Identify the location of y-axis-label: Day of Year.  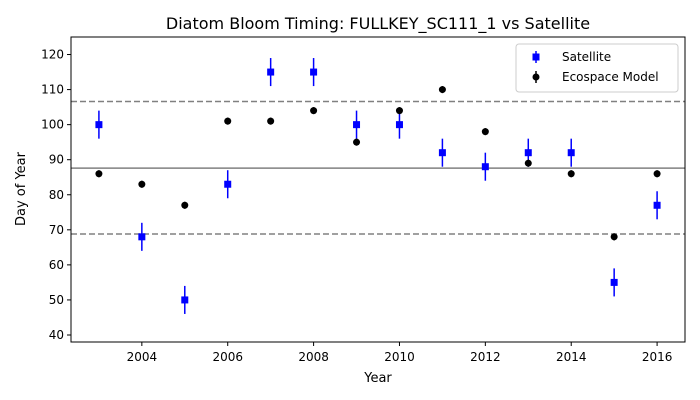
(21, 188).